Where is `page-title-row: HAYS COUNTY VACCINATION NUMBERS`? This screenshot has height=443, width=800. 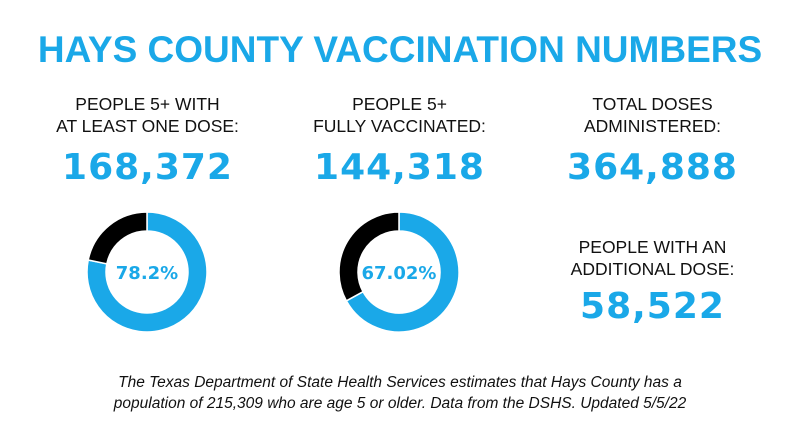 page-title-row: HAYS COUNTY VACCINATION NUMBERS is located at coordinates (400, 50).